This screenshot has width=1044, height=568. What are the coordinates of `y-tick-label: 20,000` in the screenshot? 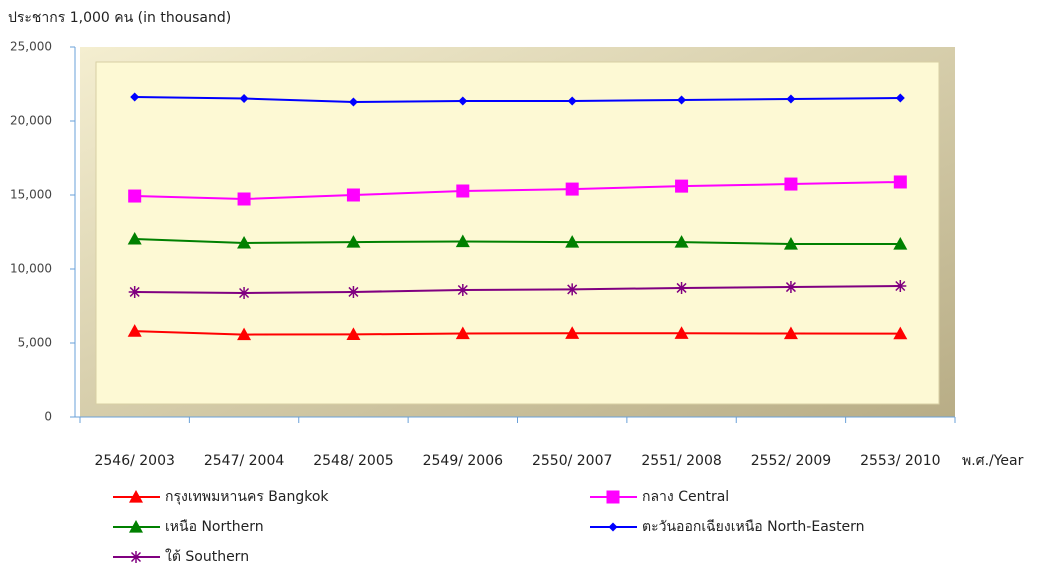 It's located at (31, 121).